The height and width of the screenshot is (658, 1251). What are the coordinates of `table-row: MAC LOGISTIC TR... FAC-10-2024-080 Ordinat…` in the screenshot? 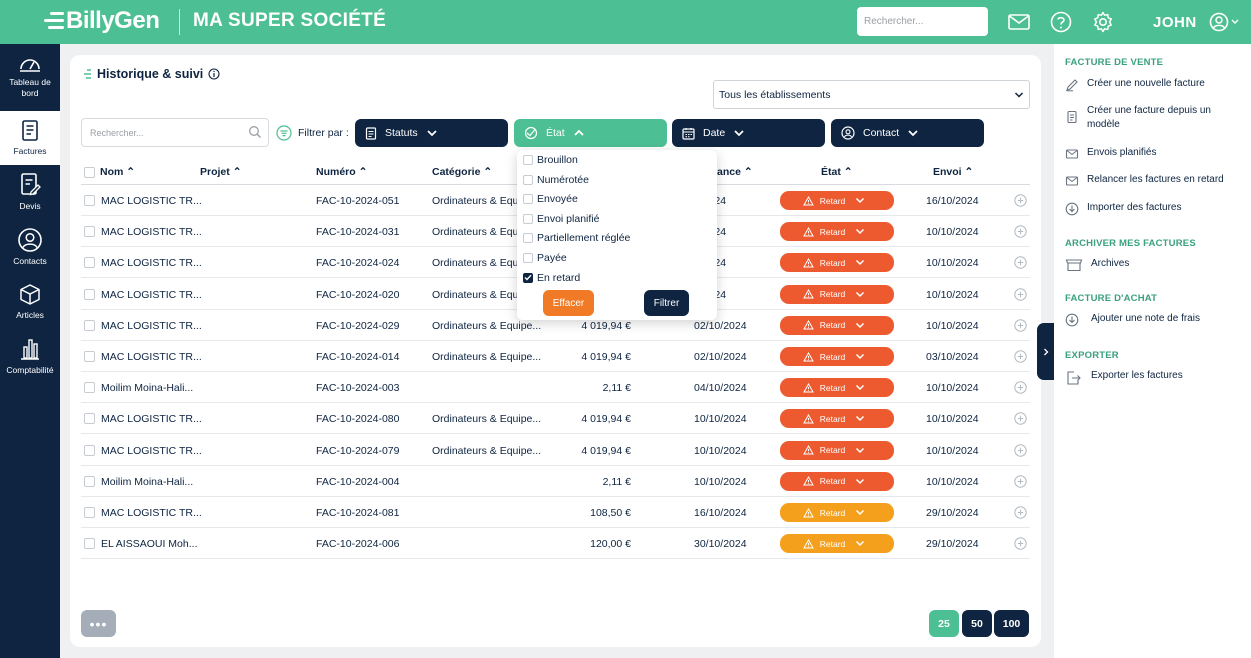 It's located at (555, 419).